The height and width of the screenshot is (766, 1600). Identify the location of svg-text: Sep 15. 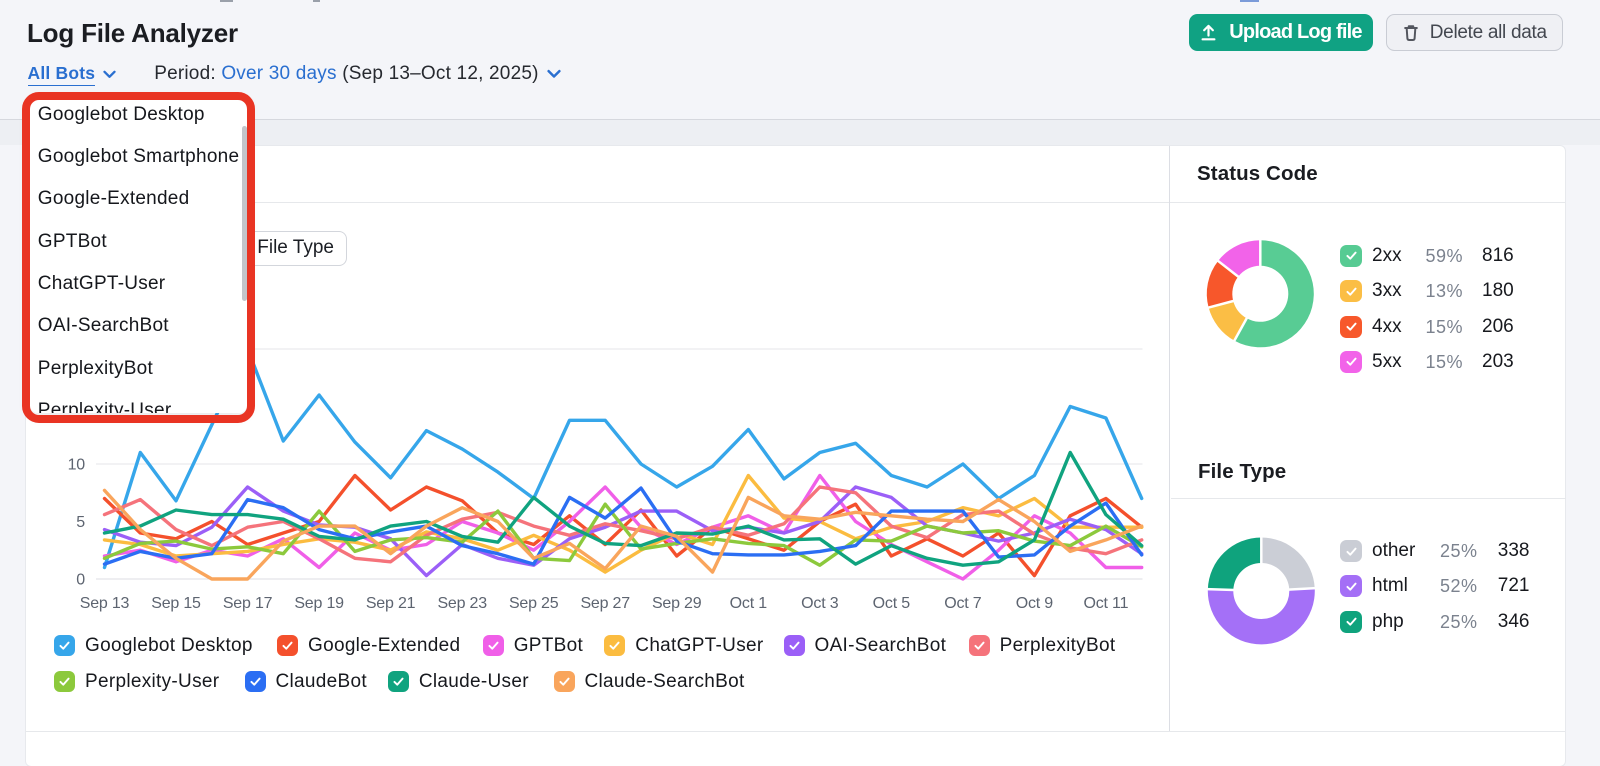
(176, 603).